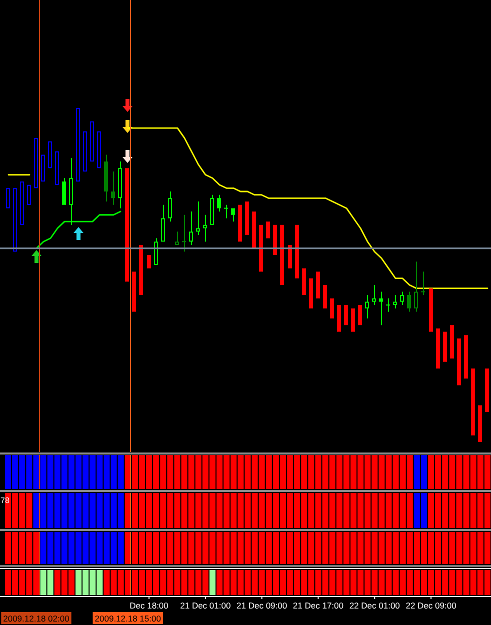 The width and height of the screenshot is (491, 625). Describe the element at coordinates (262, 605) in the screenshot. I see `x-tick-label: 21 Dec 09:00` at that location.